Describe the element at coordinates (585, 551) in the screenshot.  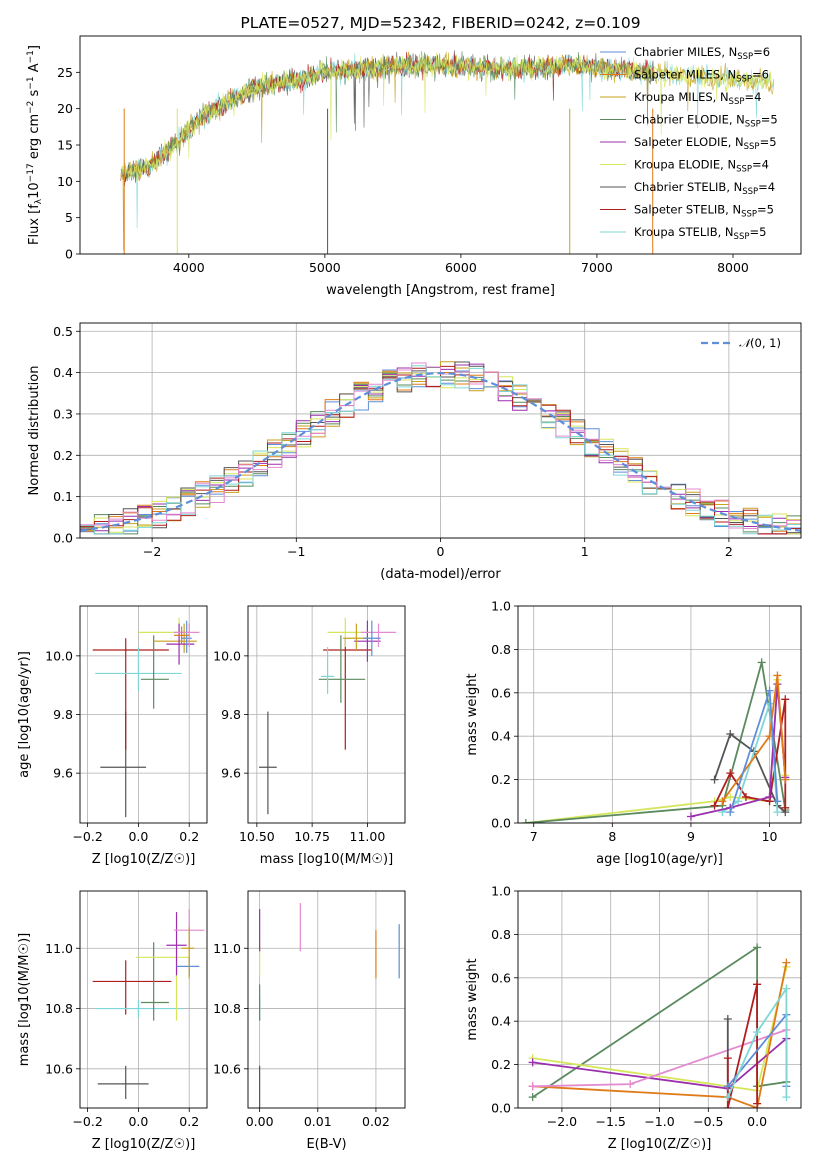
I see `x-tick-label: 1` at that location.